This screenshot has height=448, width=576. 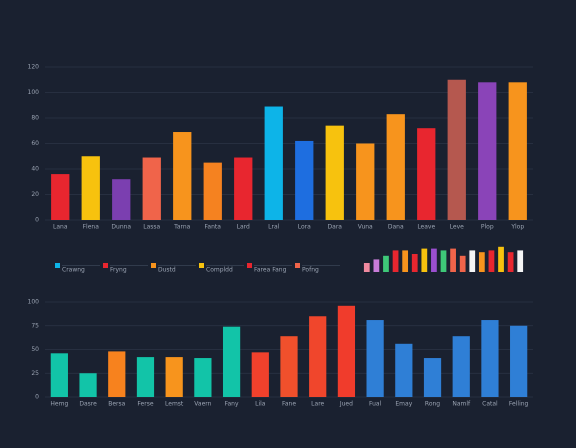 What do you see at coordinates (35, 194) in the screenshot?
I see `y-tick-label: 20` at bounding box center [35, 194].